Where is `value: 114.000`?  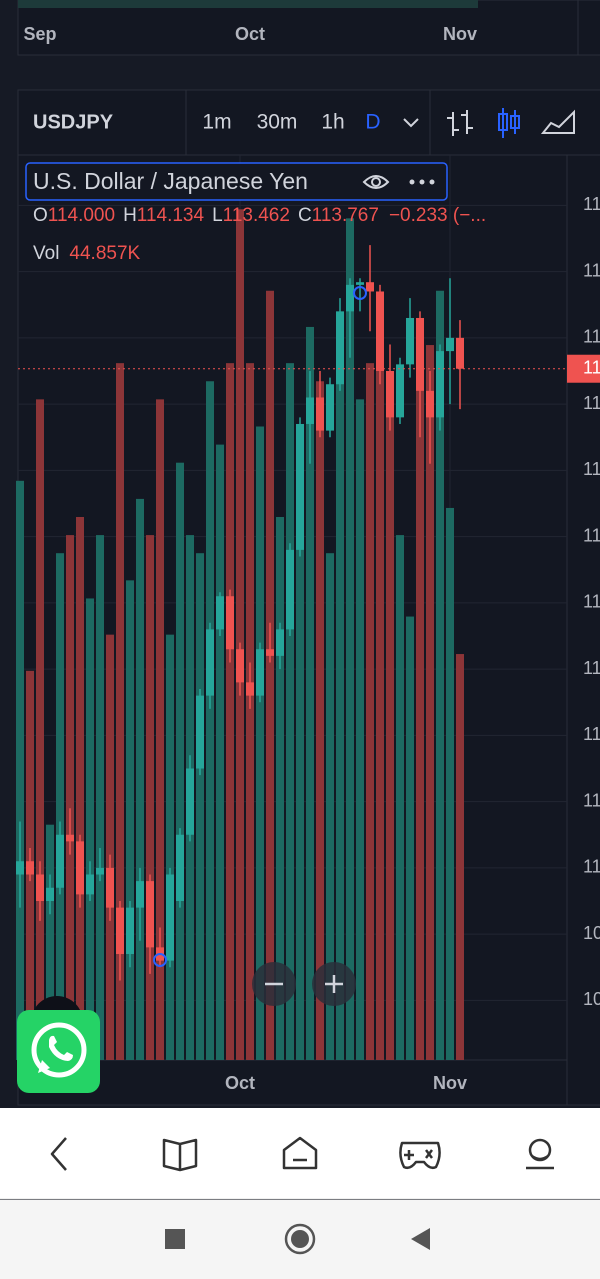
value: 114.000 is located at coordinates (81, 215).